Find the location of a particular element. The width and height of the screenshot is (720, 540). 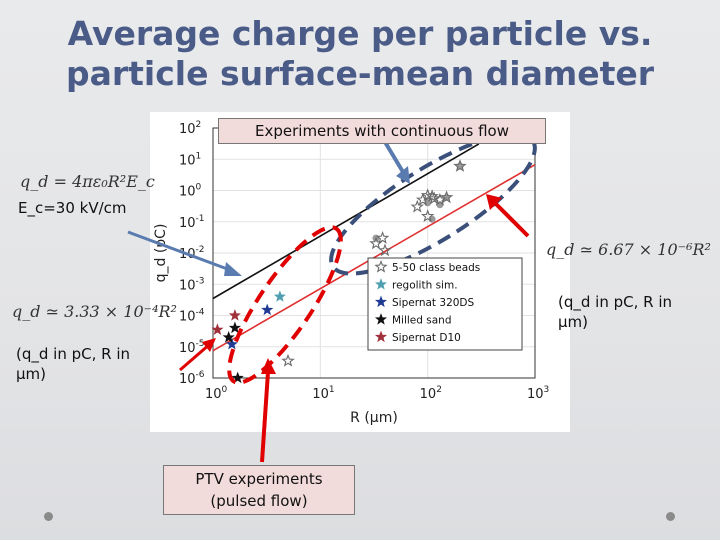

title-line-2: particle surface-mean diameter is located at coordinates (360, 73).